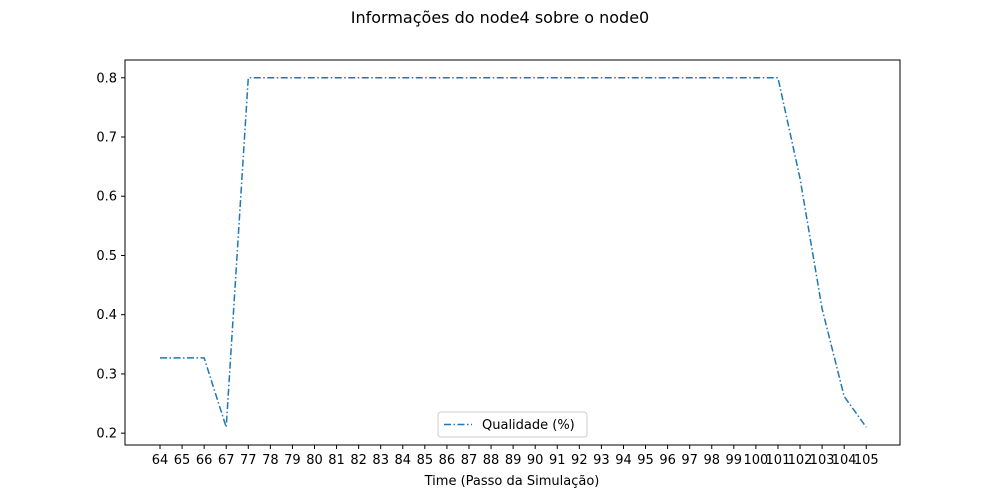  I want to click on x-tick-label: 77, so click(248, 460).